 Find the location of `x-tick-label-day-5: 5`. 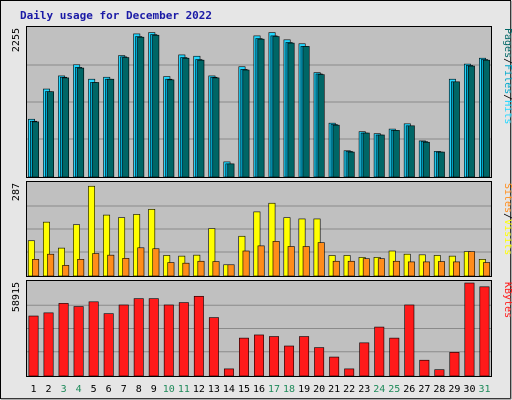

x-tick-label-day-5: 5 is located at coordinates (94, 389).